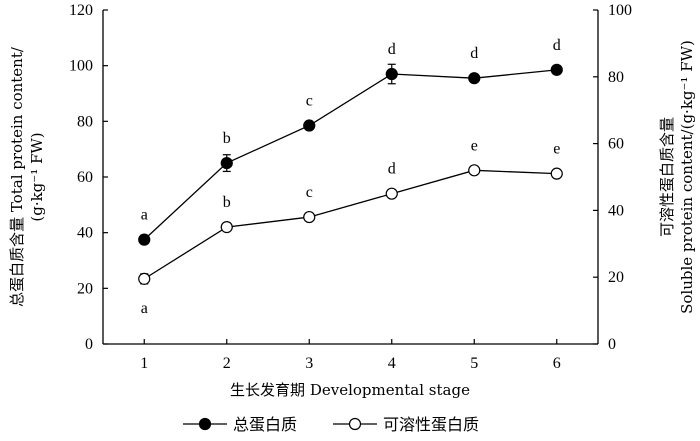 Image resolution: width=700 pixels, height=441 pixels. Describe the element at coordinates (687, 177) in the screenshot. I see `right-y-axis-title-line-2: Soluble protein content/(g·kg⁻¹ FW)` at that location.